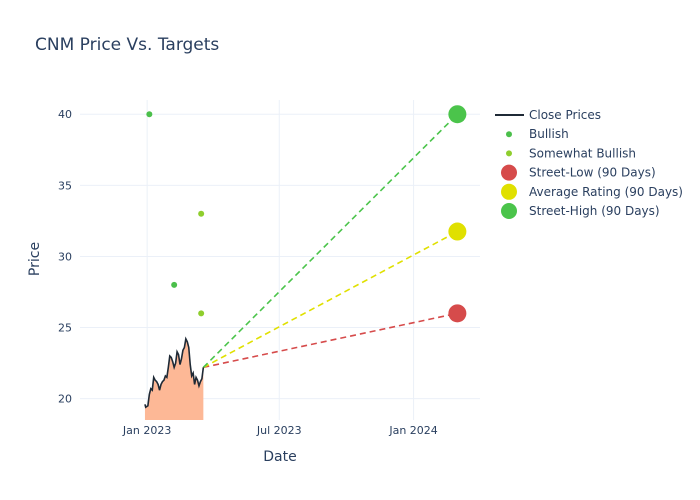 This screenshot has height=500, width=700. What do you see at coordinates (174, 372) in the screenshot?
I see `close-price-line` at bounding box center [174, 372].